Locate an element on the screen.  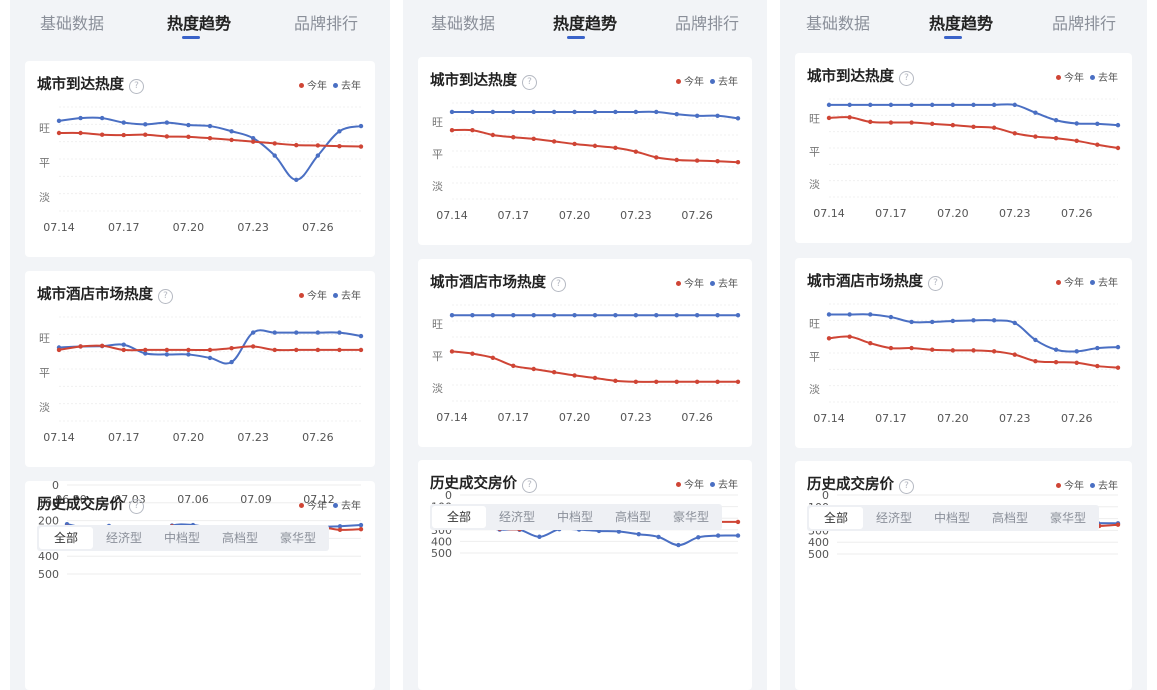
x-tick-label: 07.14 is located at coordinates (829, 213).